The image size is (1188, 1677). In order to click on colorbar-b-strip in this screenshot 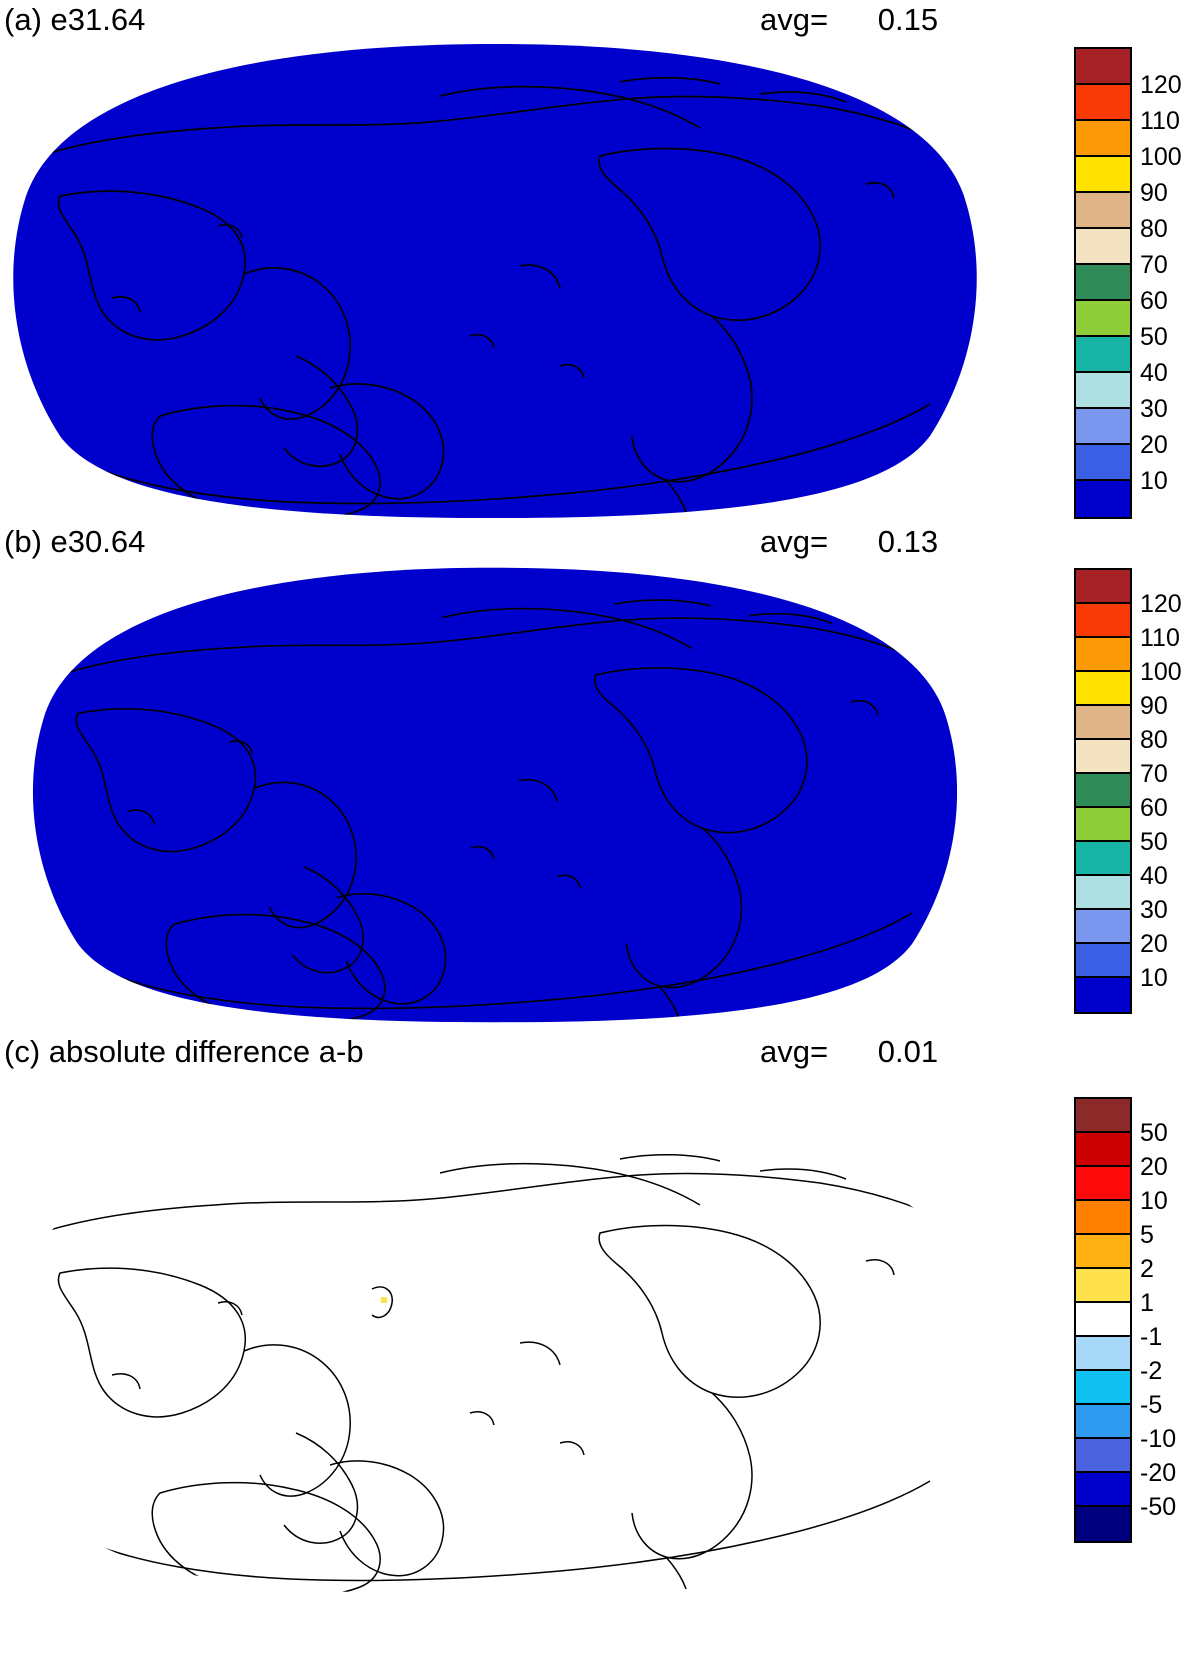, I will do `click(1103, 791)`.